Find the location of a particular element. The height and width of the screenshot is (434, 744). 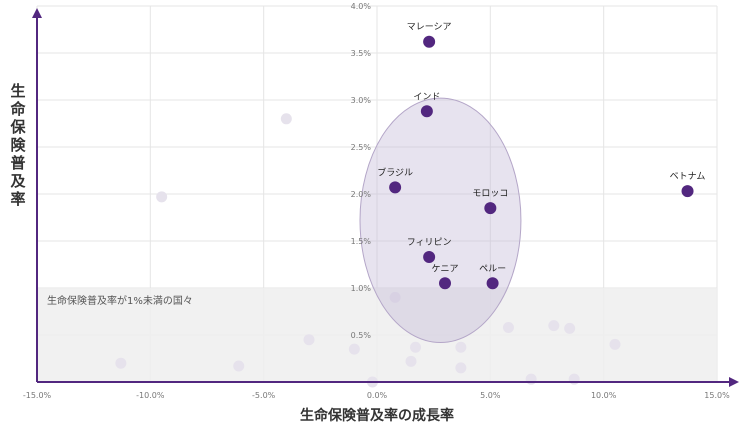

x-tick-label: -5.0% is located at coordinates (264, 395).